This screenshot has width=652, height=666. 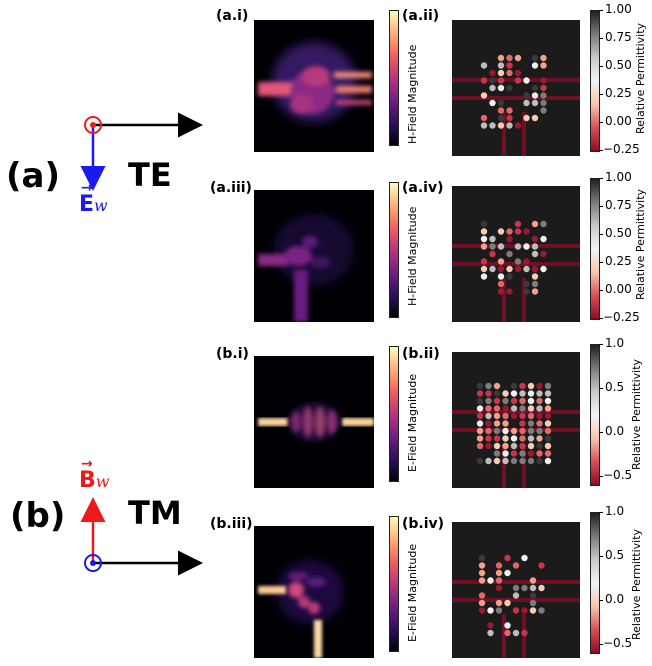 I want to click on panel-label-b-ii: (b.ii), so click(x=421, y=354).